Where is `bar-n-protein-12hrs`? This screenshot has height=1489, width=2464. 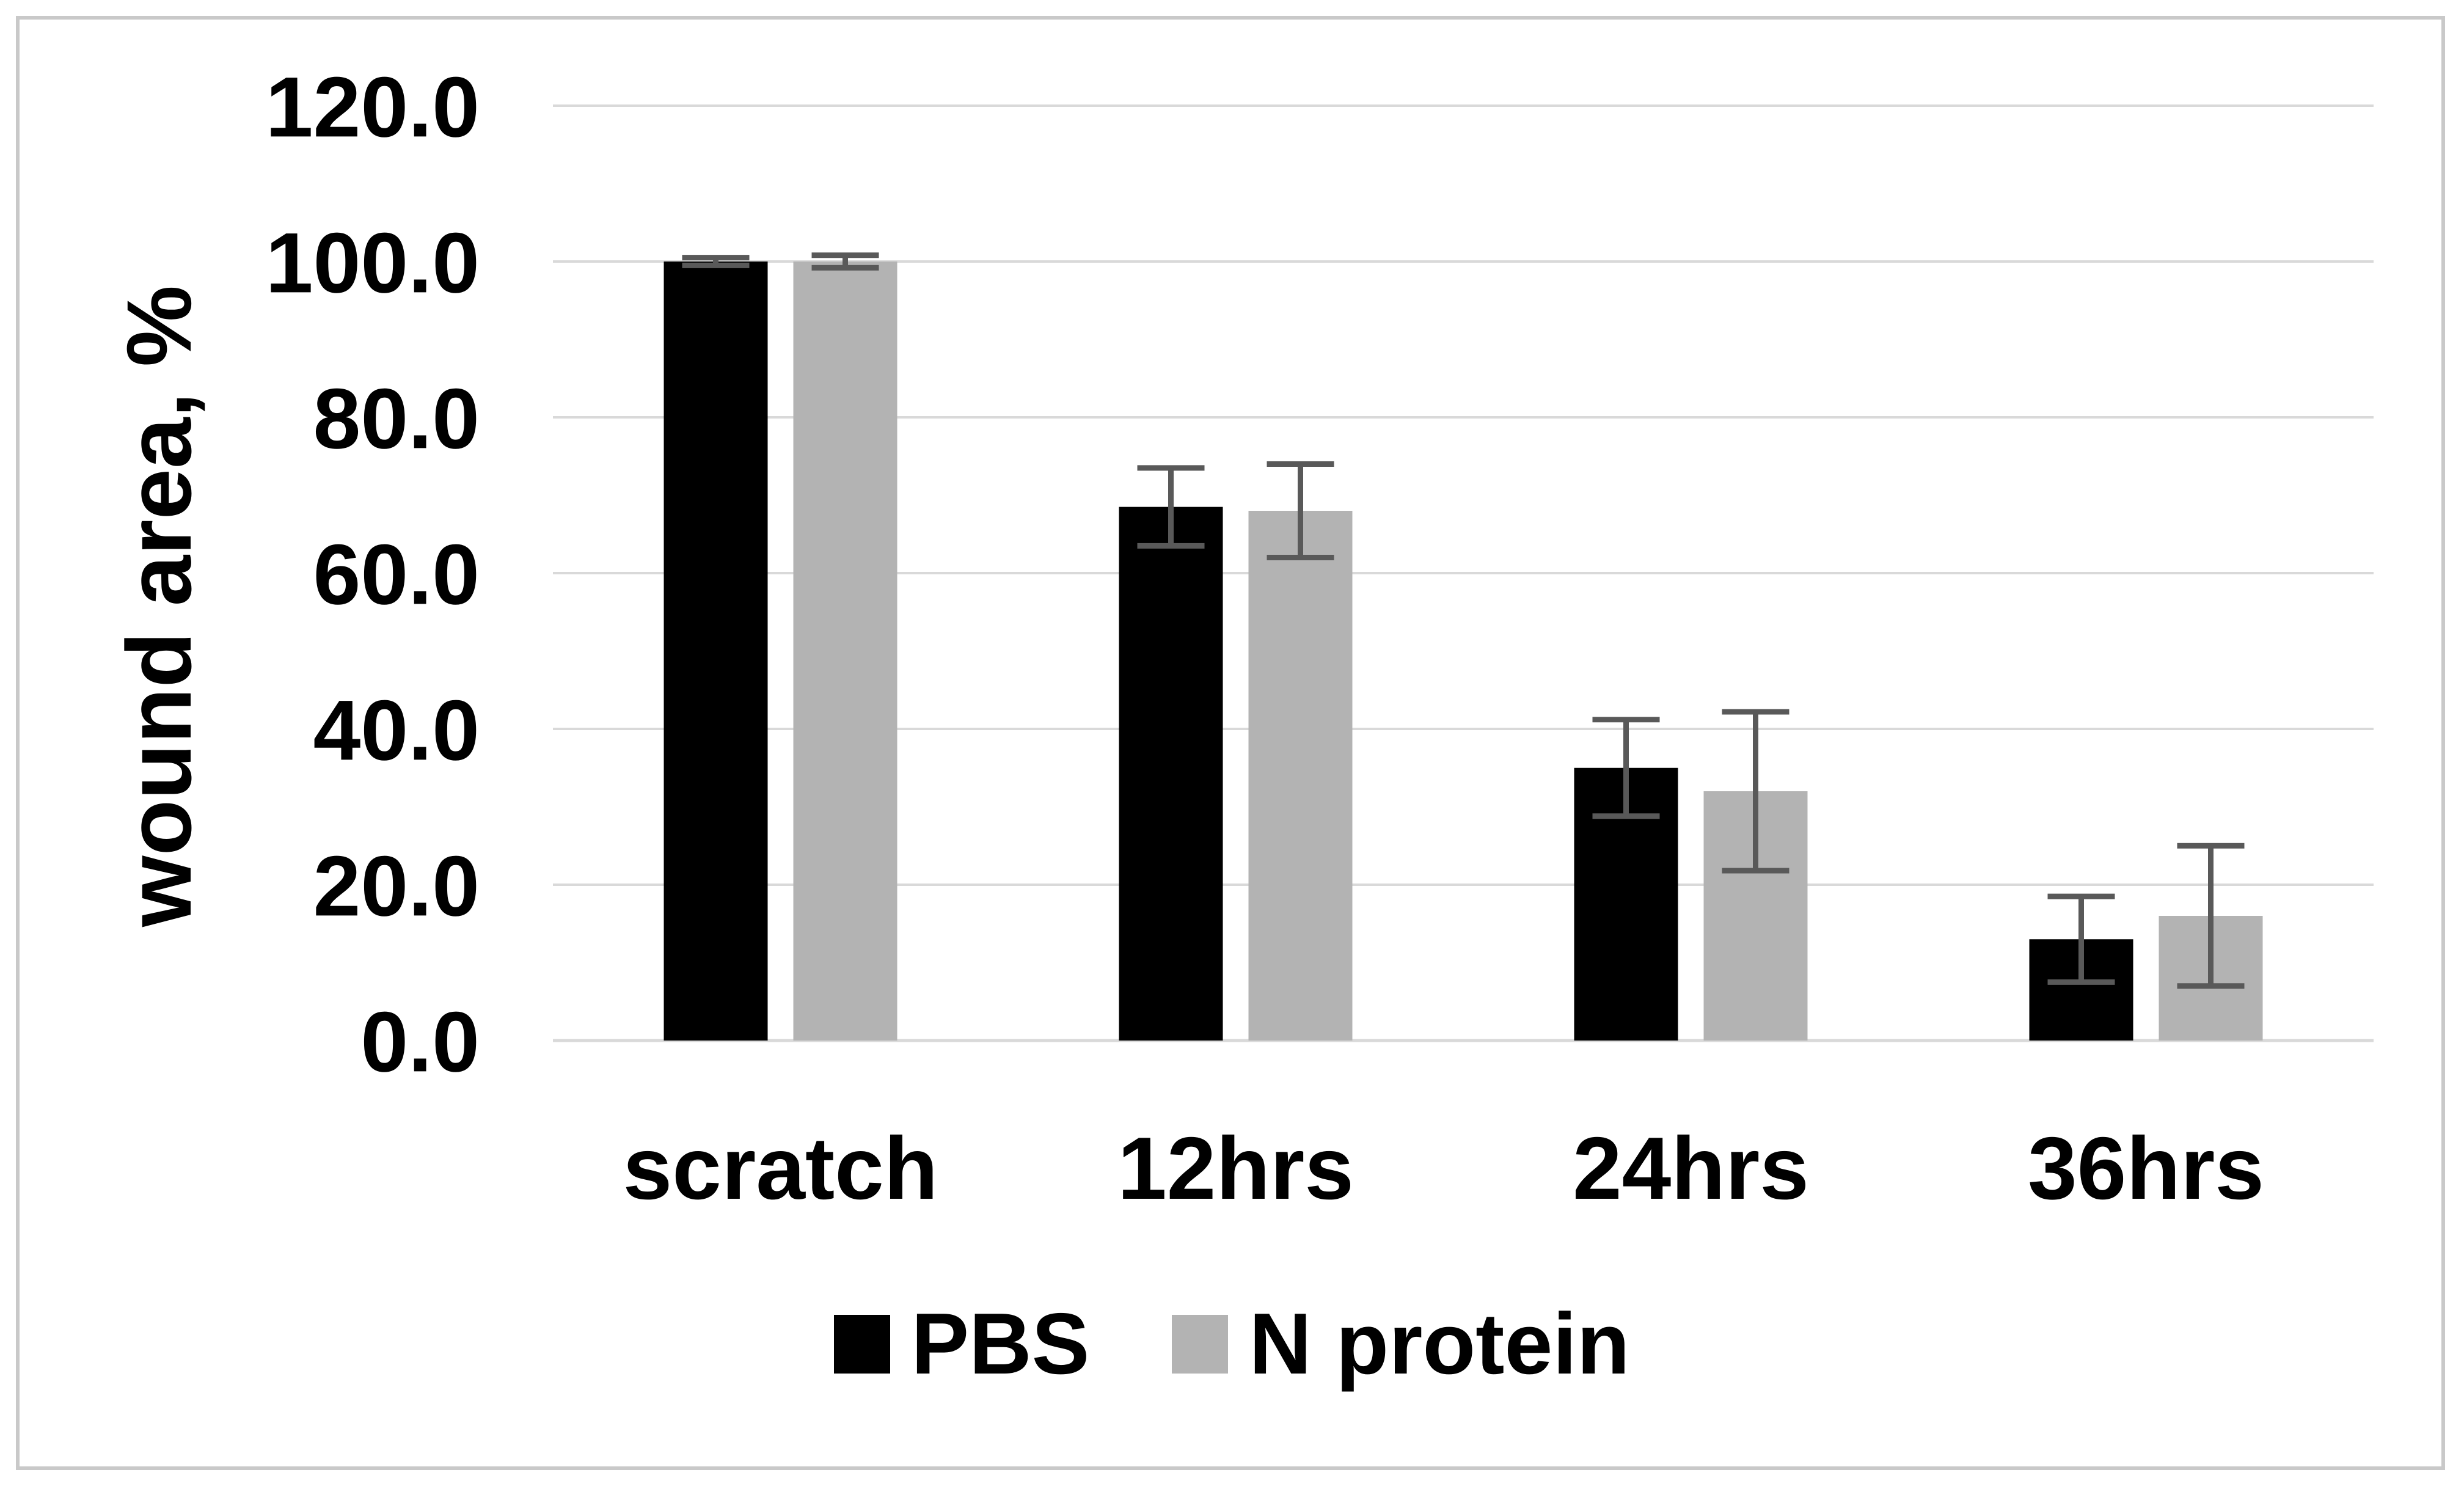
bar-n-protein-12hrs is located at coordinates (1300, 776).